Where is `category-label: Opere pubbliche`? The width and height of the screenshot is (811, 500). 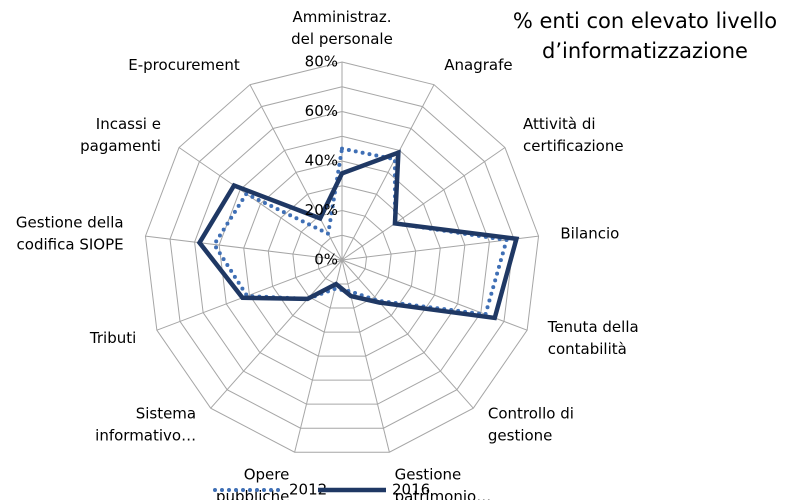
category-label: Opere pubbliche is located at coordinates (252, 482).